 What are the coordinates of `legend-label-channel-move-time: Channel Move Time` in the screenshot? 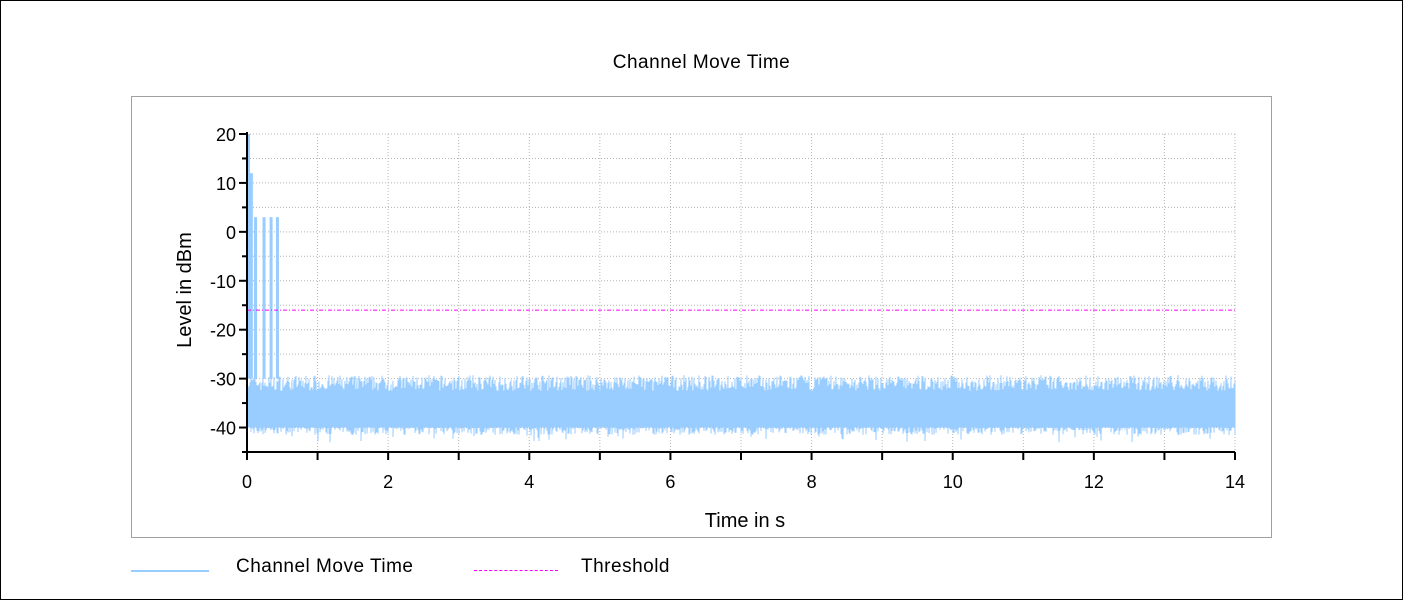 It's located at (325, 566).